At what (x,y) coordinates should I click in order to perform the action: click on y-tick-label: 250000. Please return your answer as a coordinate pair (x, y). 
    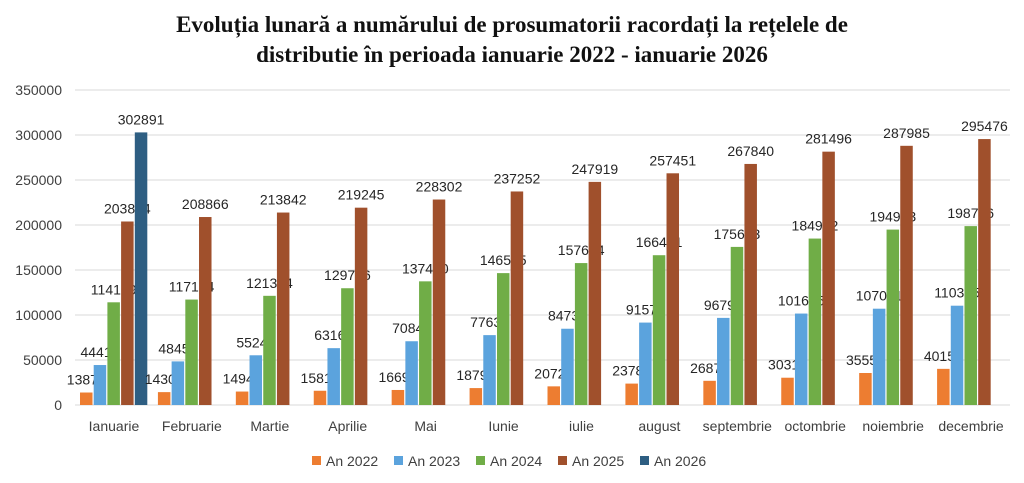
    Looking at the image, I should click on (38, 180).